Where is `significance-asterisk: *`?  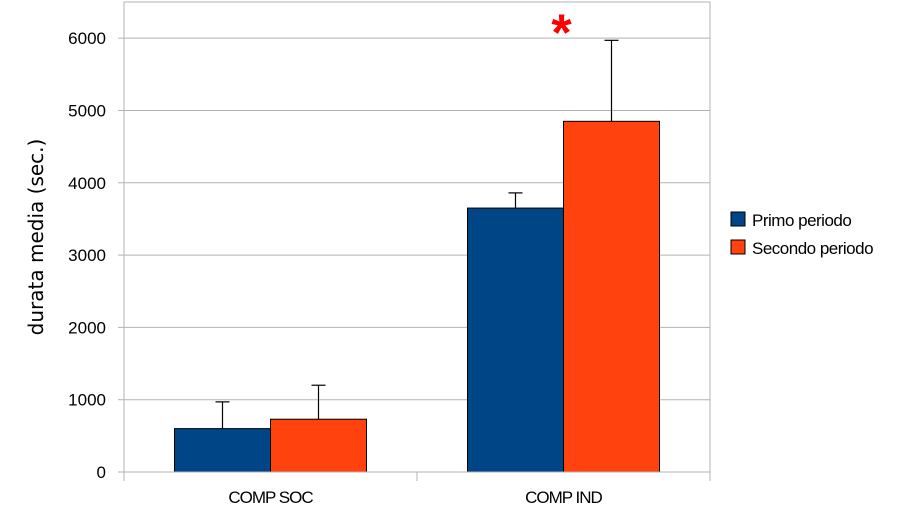 significance-asterisk: * is located at coordinates (561, 33).